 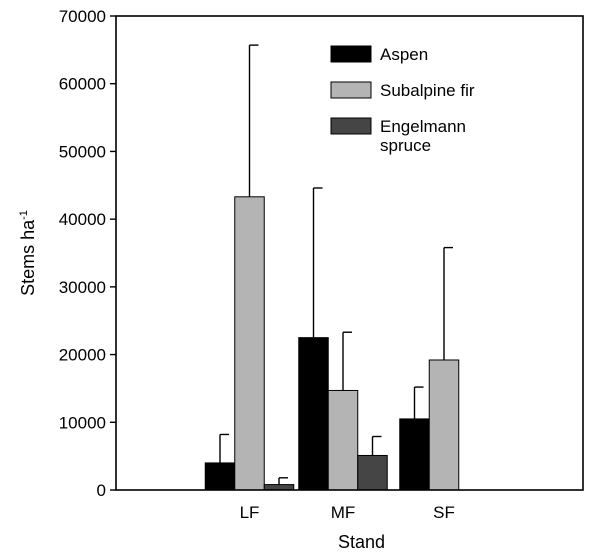 What do you see at coordinates (28, 257) in the screenshot?
I see `y-axis-title-main: Stems ha` at bounding box center [28, 257].